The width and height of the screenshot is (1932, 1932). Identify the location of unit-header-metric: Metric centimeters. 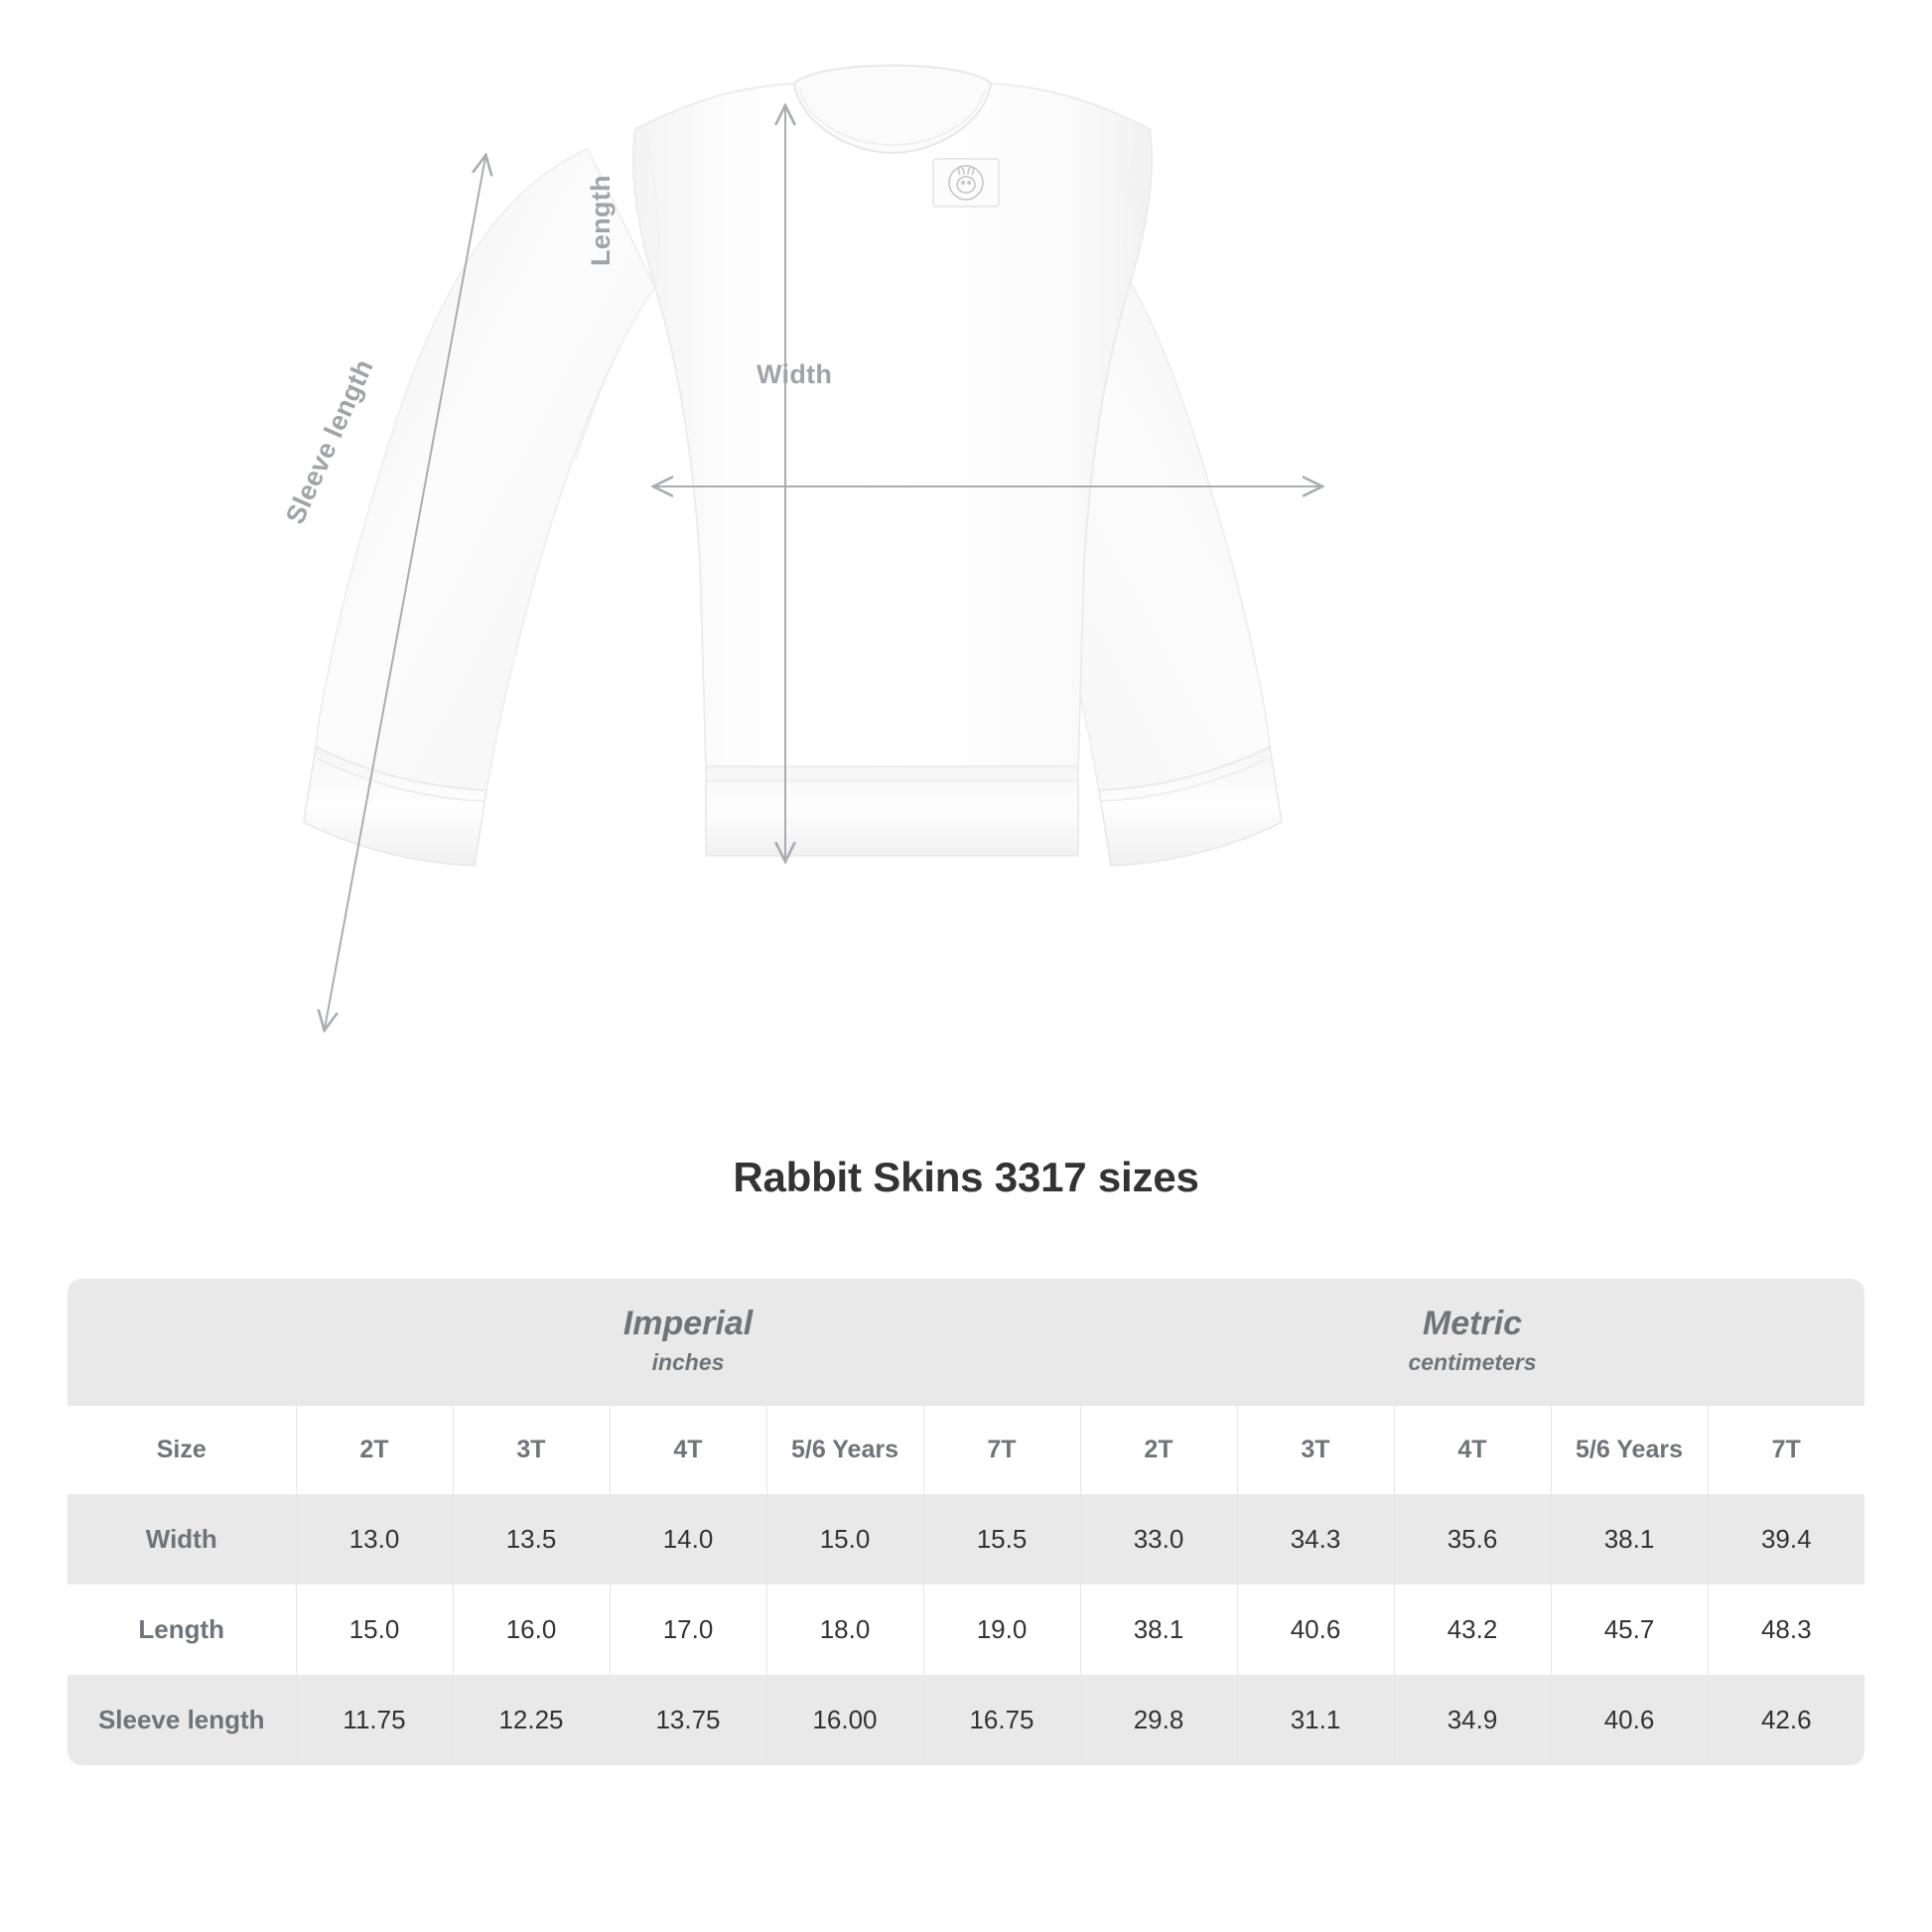
(1472, 1343).